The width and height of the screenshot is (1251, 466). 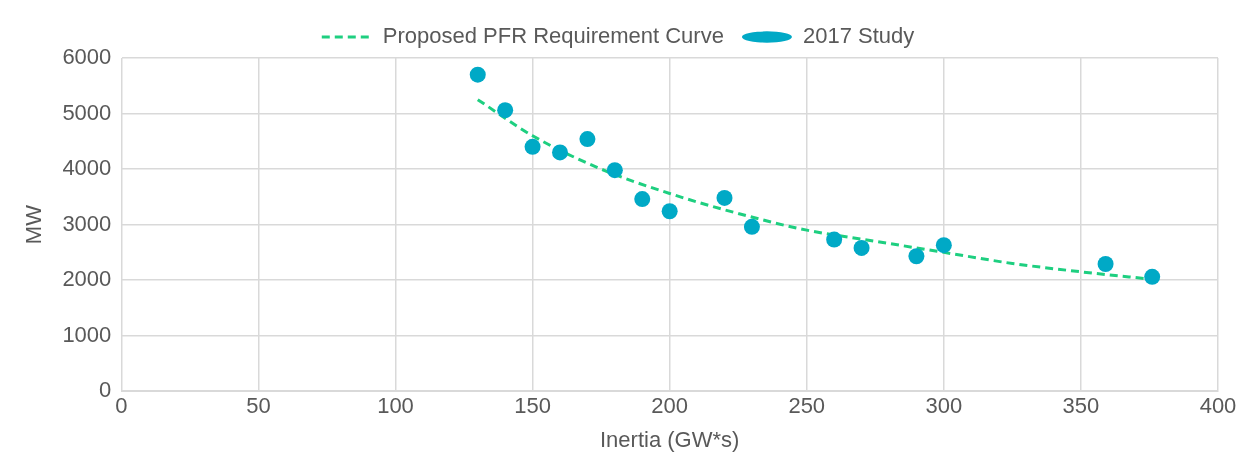 What do you see at coordinates (395, 406) in the screenshot?
I see `x-tick-label: 100` at bounding box center [395, 406].